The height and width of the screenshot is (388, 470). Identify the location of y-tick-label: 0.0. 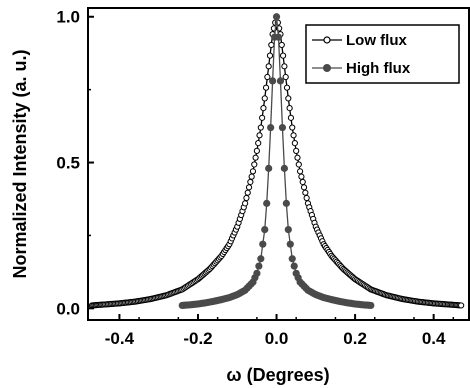
(68, 308).